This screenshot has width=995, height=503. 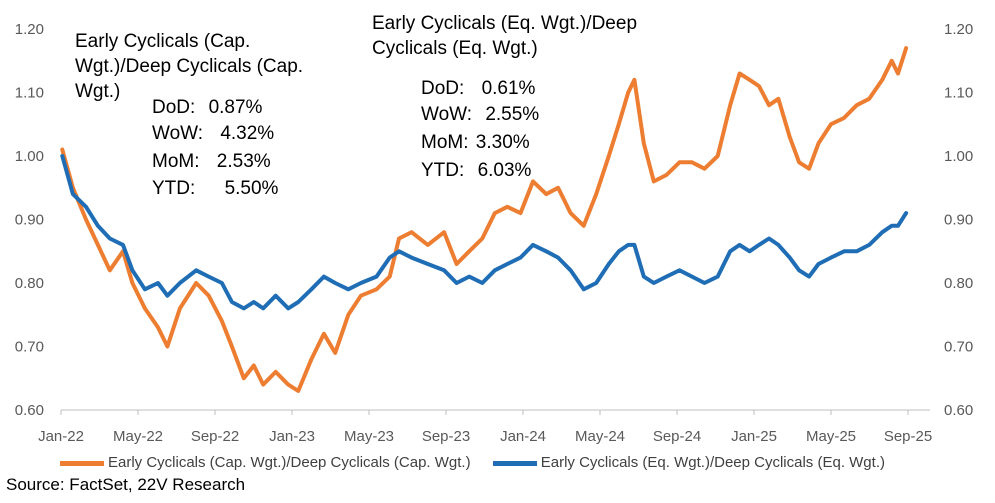 What do you see at coordinates (29, 347) in the screenshot?
I see `y-tick-label-left: 0.70` at bounding box center [29, 347].